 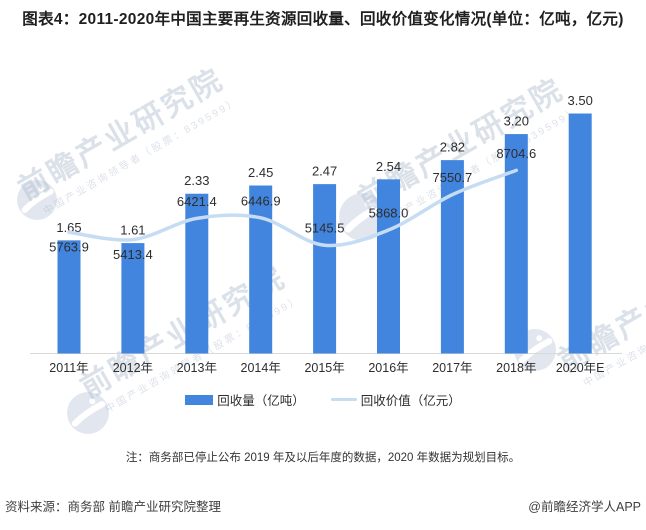 What do you see at coordinates (584, 507) in the screenshot?
I see `credit-text: @前瞻经济学人APP` at bounding box center [584, 507].